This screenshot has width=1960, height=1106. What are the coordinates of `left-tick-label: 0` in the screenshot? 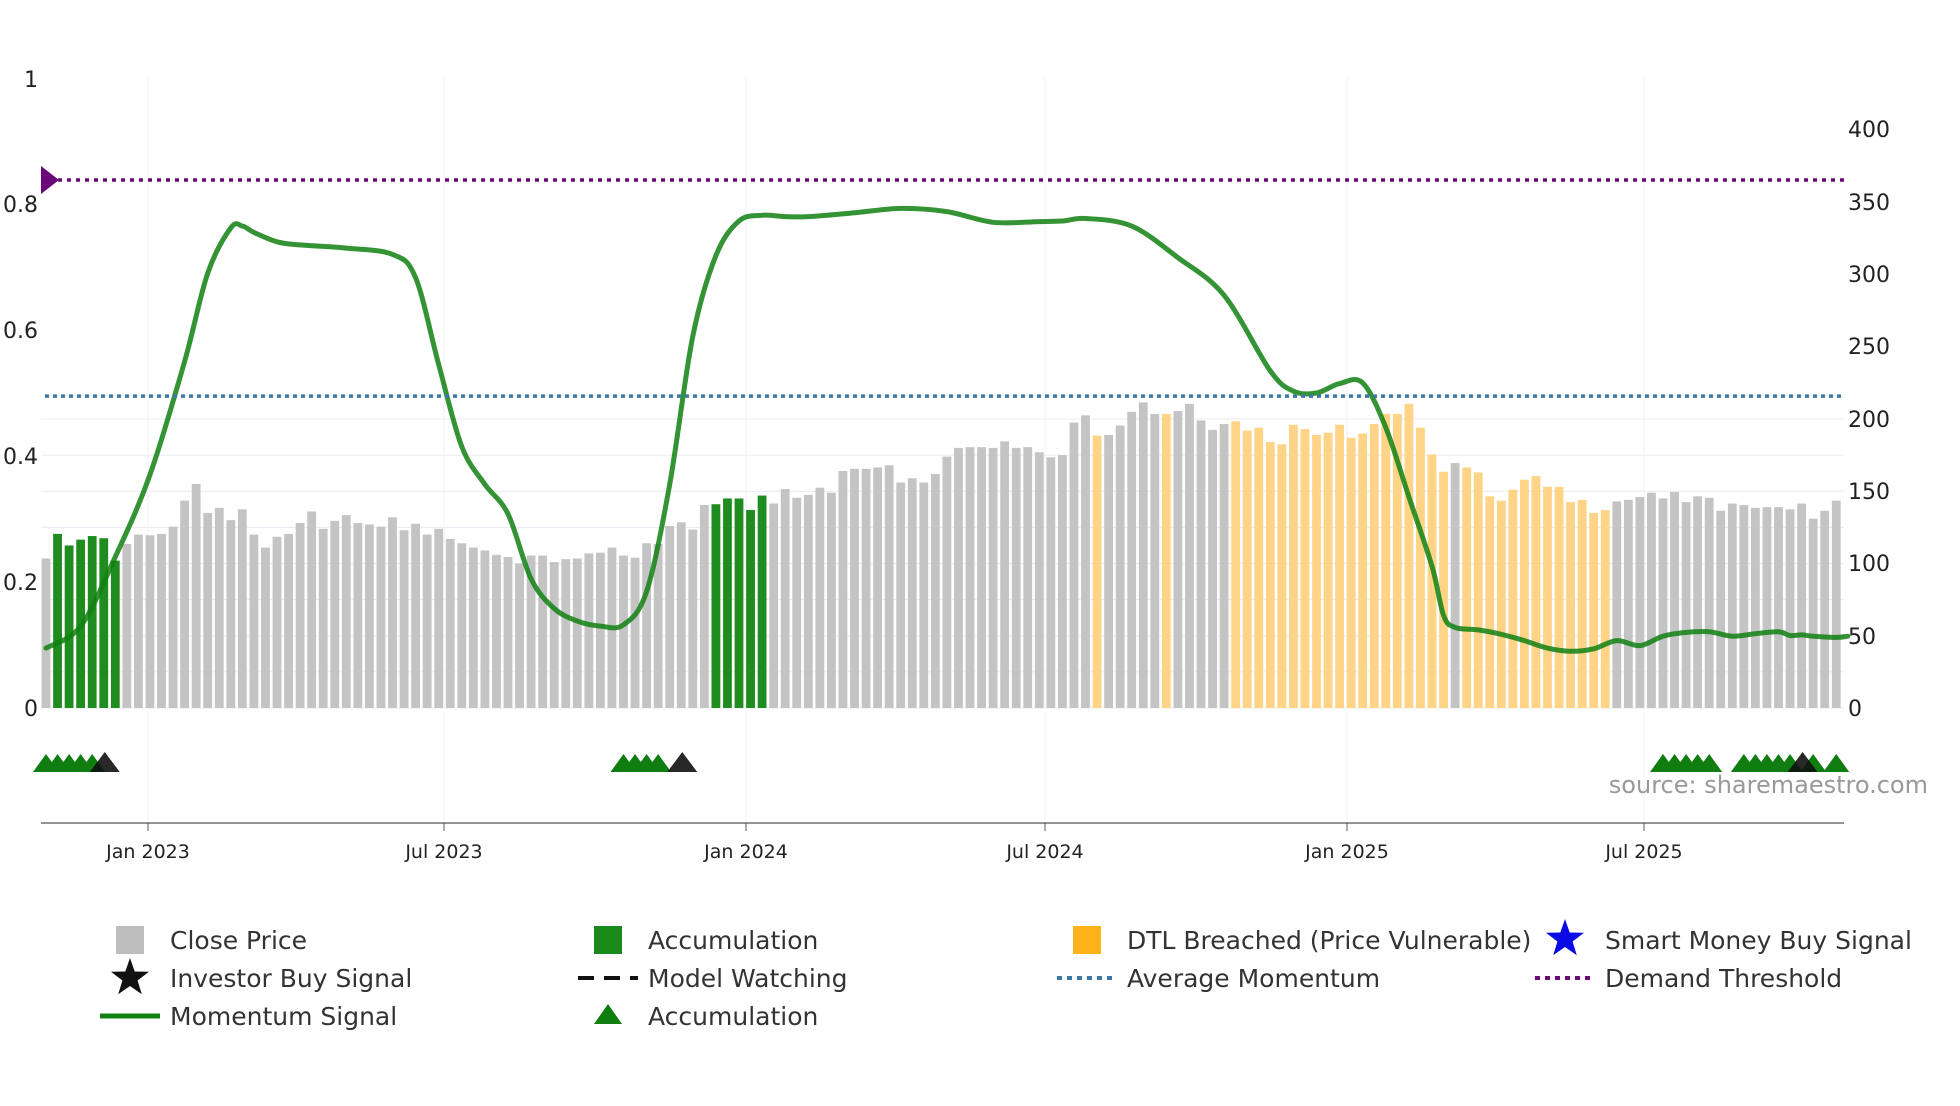 It's located at (31, 709).